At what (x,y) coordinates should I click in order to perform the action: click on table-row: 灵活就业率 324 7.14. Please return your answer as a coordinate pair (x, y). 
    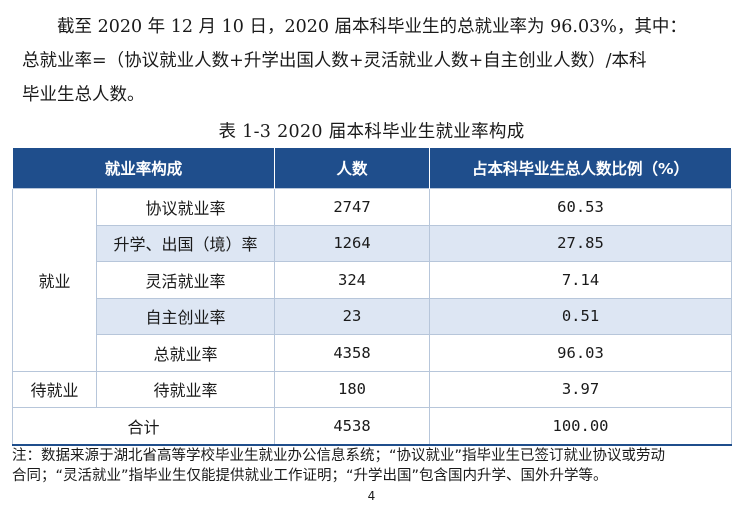
    Looking at the image, I should click on (373, 280).